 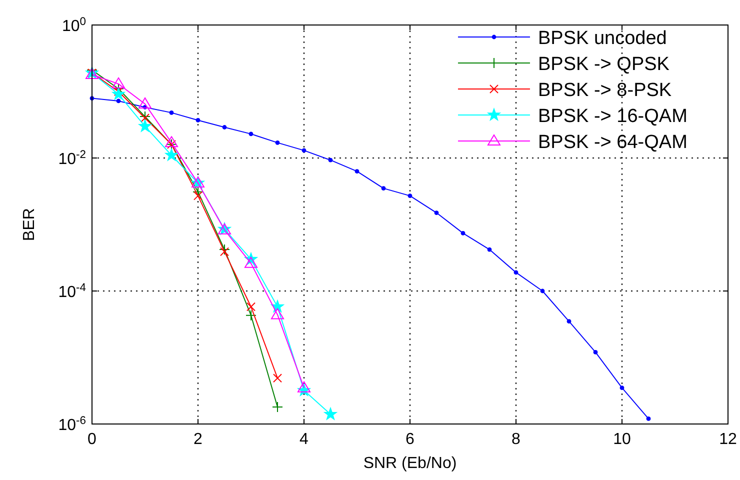 I want to click on legend-label: BPSK uncoded, so click(x=602, y=38).